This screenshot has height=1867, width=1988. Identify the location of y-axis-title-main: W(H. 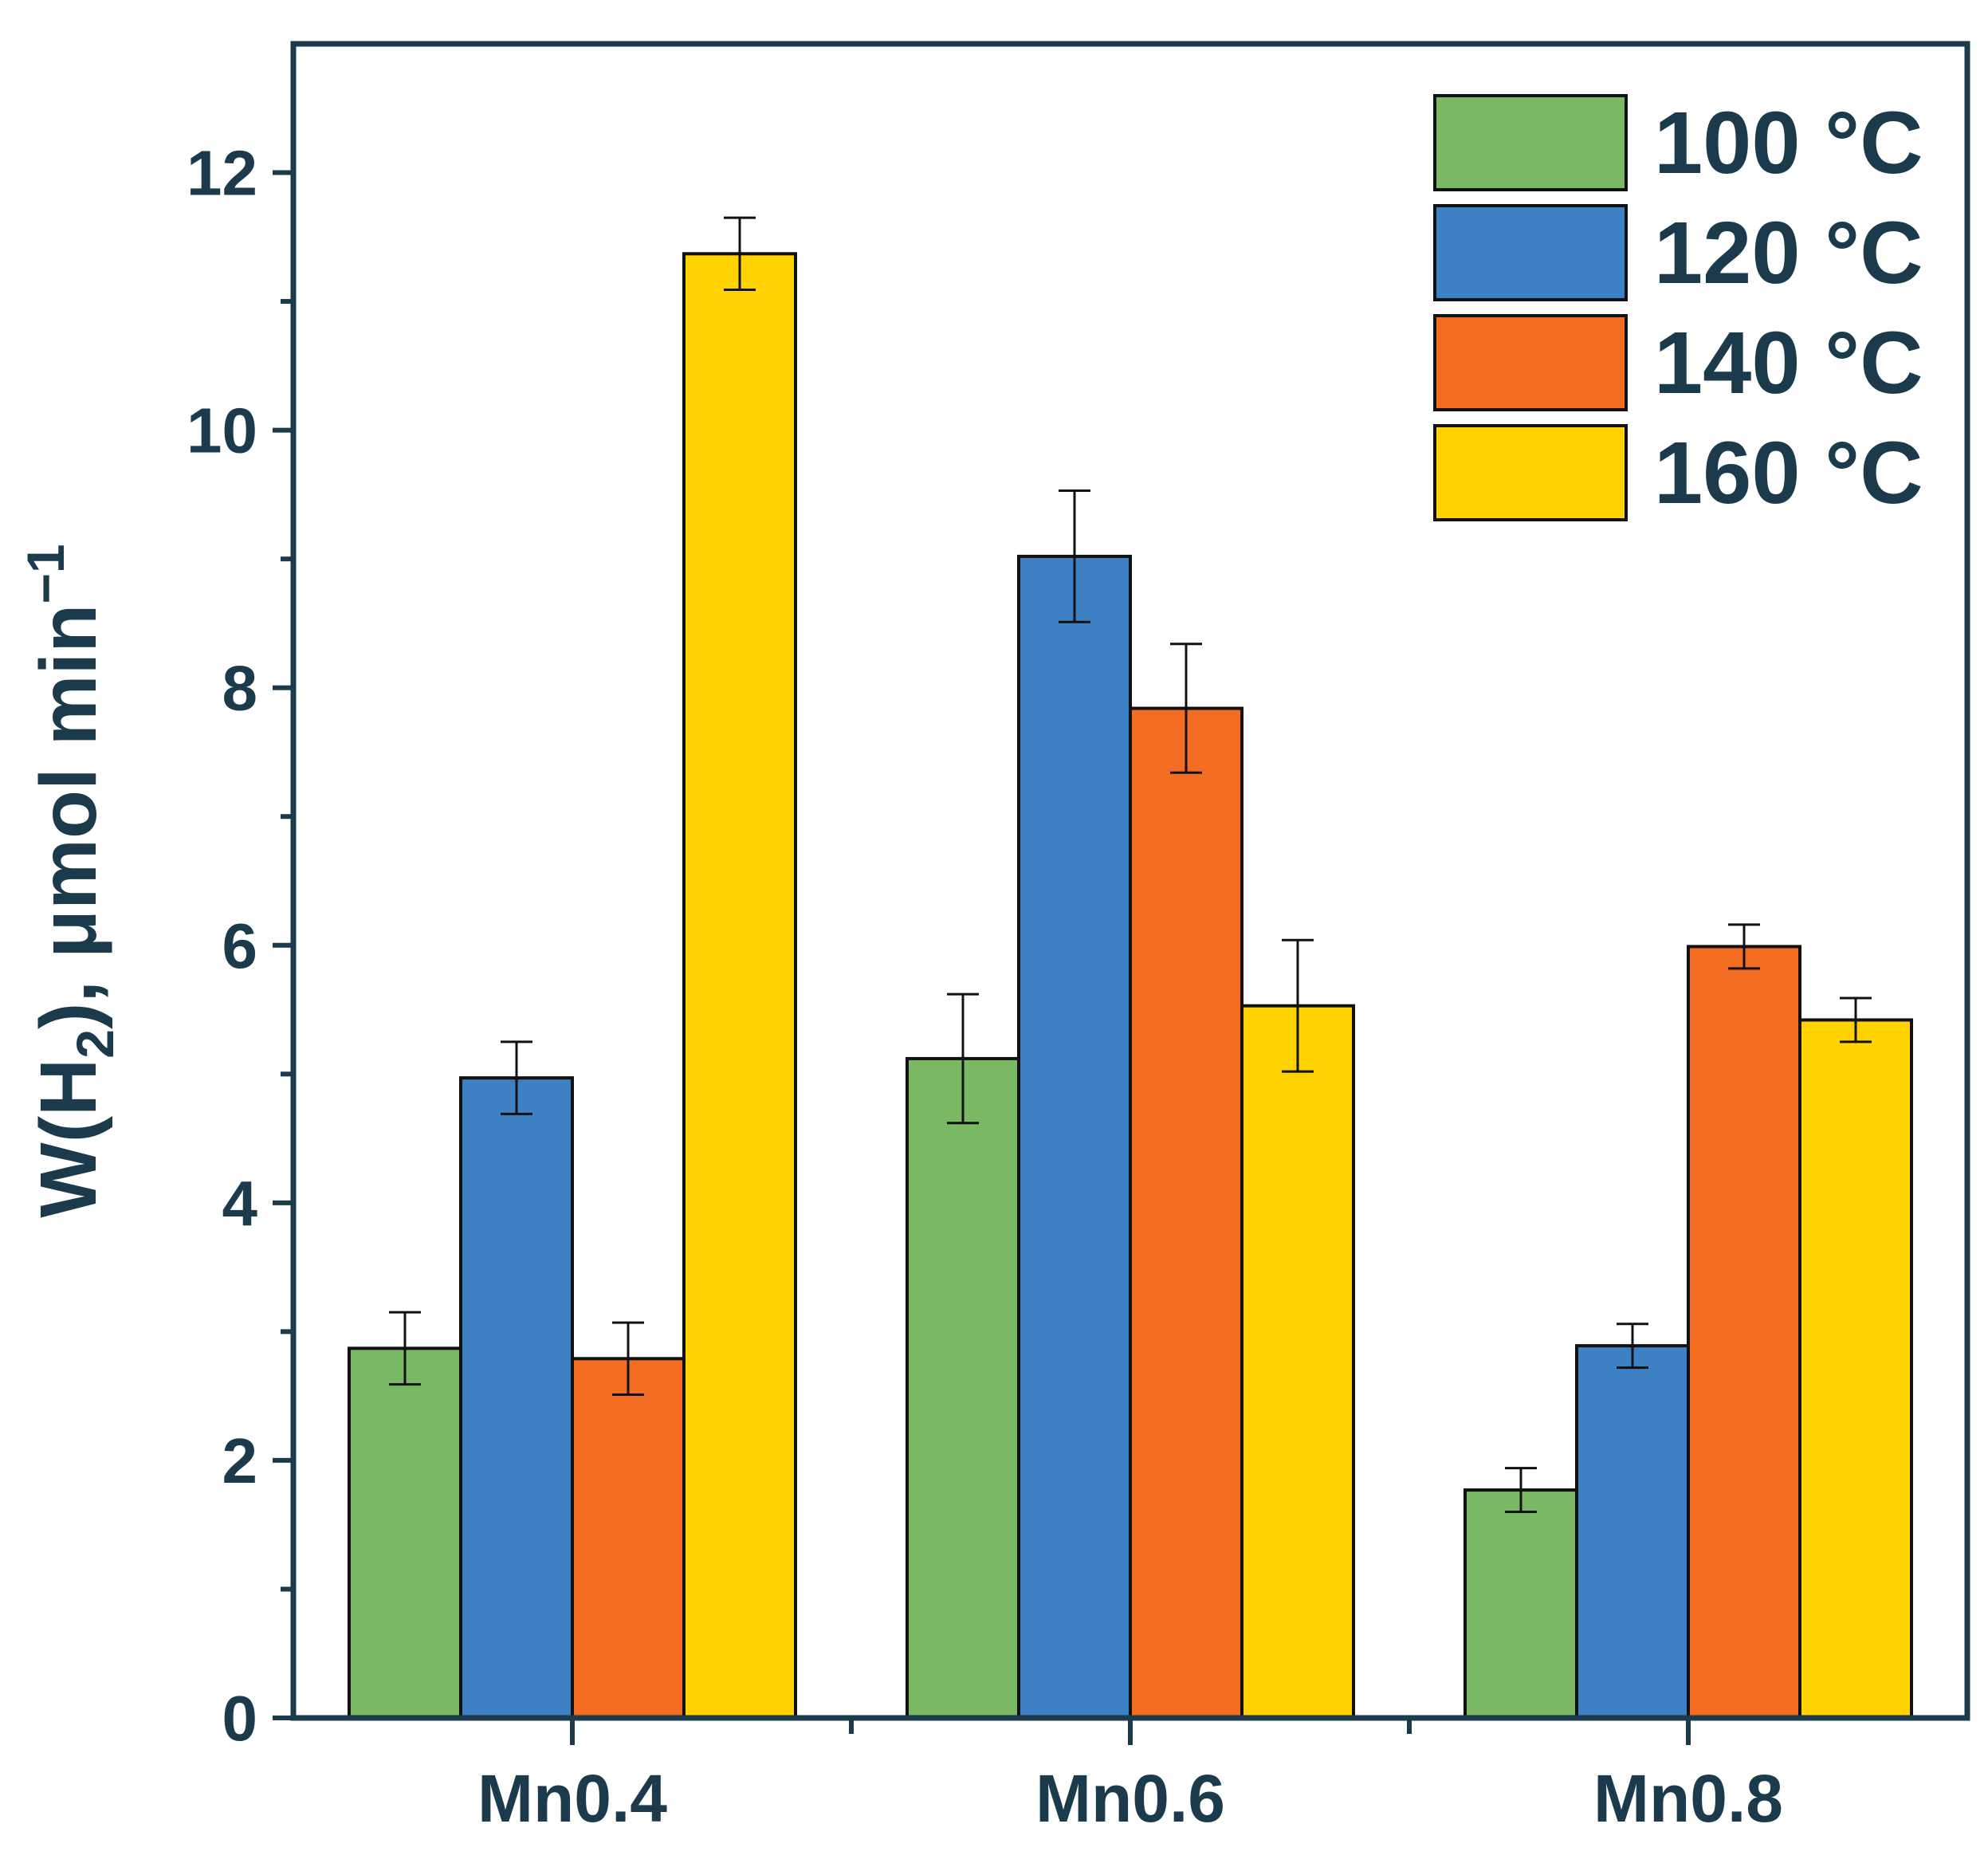
(68, 1138).